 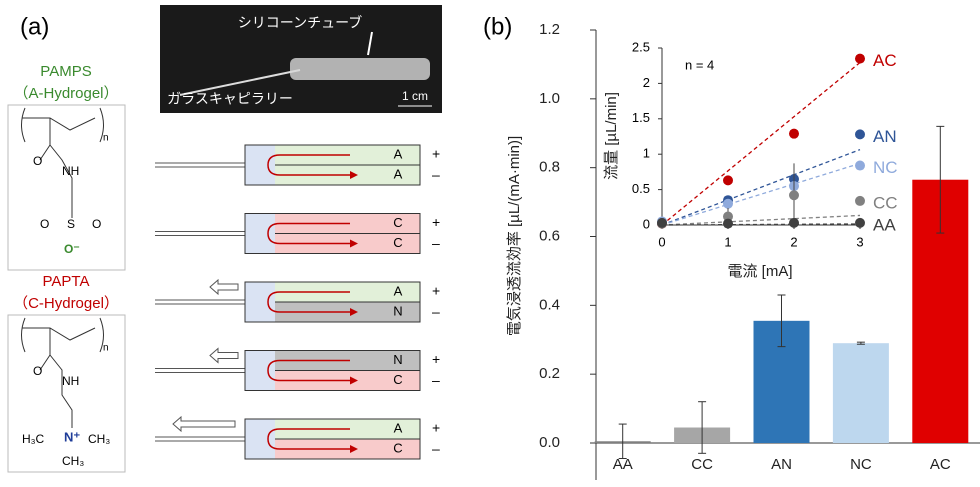 What do you see at coordinates (549, 29) in the screenshot?
I see `y-tick-label: 1.2` at bounding box center [549, 29].